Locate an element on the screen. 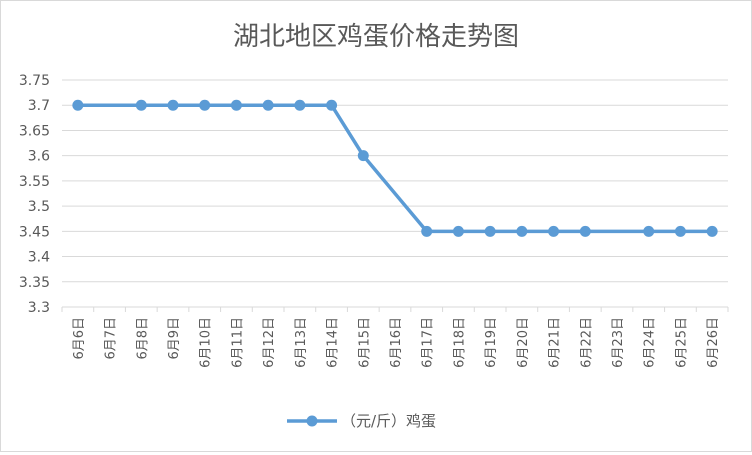 This screenshot has width=752, height=455. x-tick-label: 6月15日 is located at coordinates (364, 342).